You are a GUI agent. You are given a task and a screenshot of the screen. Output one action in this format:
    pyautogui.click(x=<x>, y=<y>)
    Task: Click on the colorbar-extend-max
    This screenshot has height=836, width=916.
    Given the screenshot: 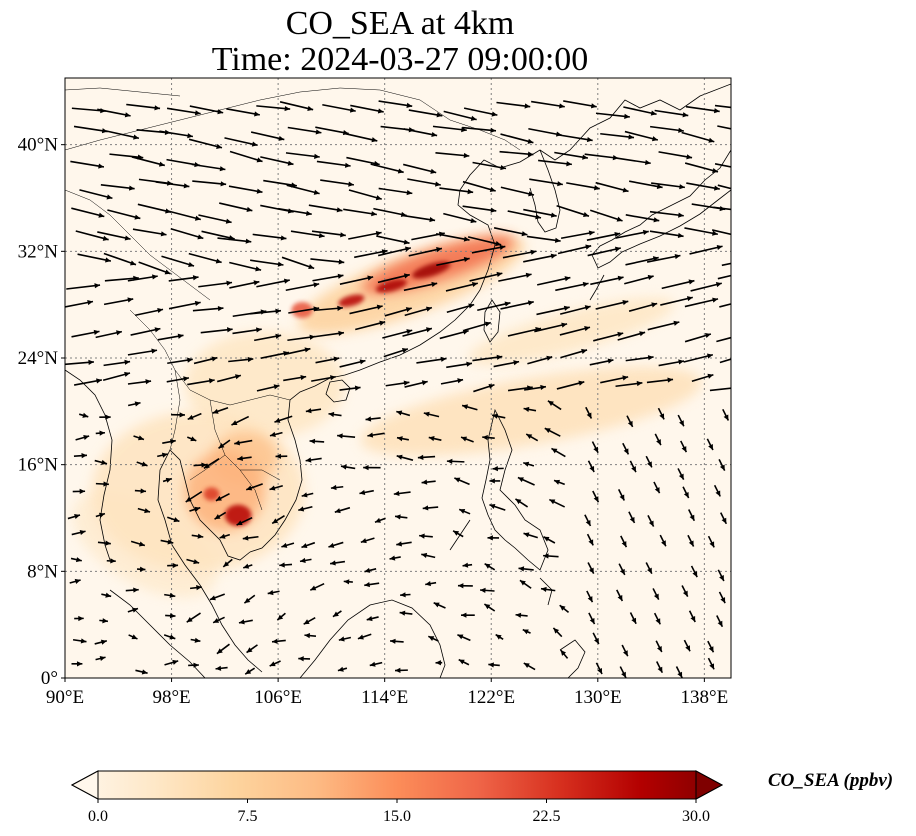 What is the action you would take?
    pyautogui.click(x=709, y=785)
    